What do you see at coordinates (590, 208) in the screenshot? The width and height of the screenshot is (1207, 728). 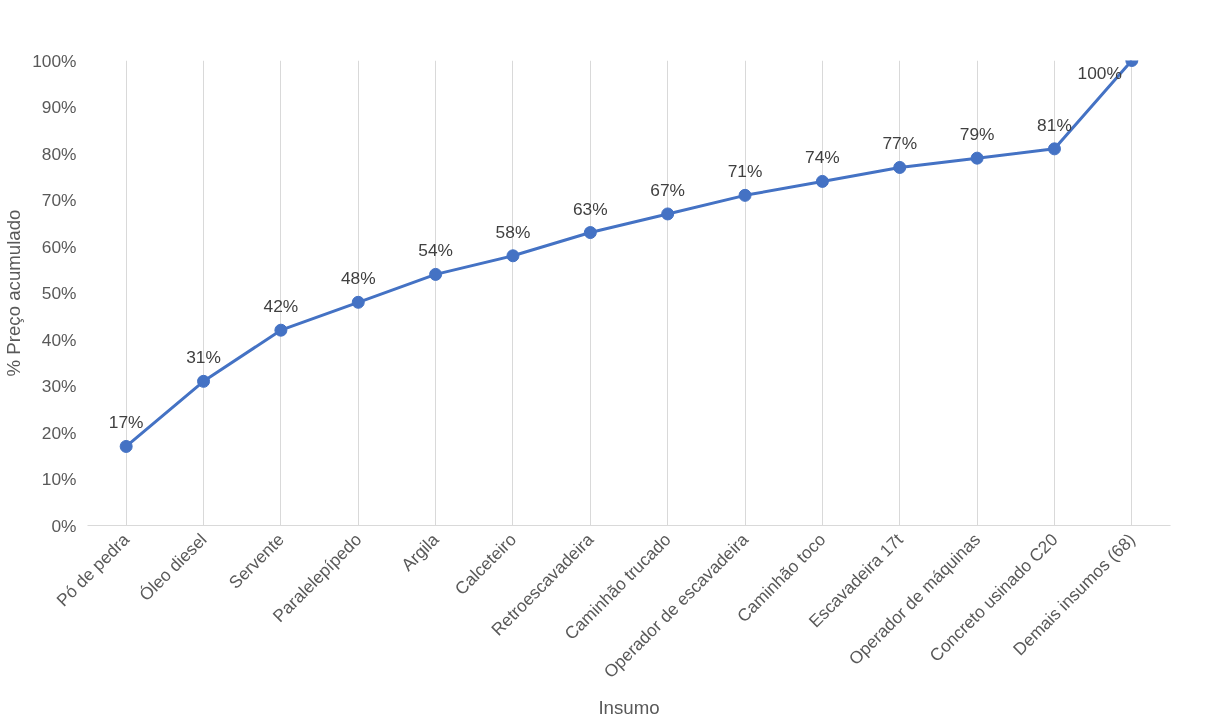 I see `data-label: 63%` at bounding box center [590, 208].